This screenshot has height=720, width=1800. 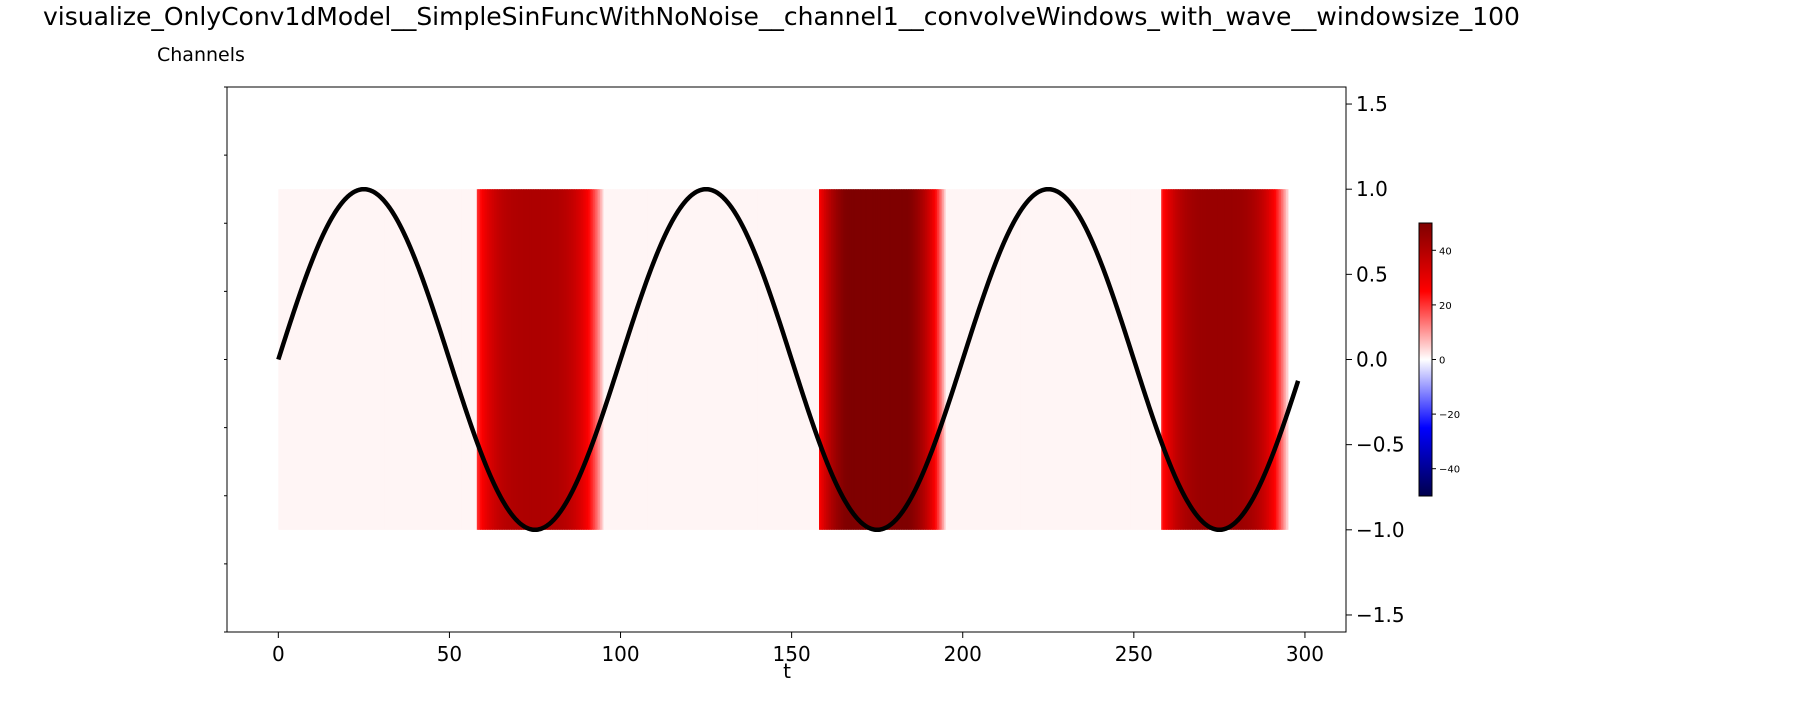 I want to click on y-tick-label: 0.5, so click(x=1372, y=274).